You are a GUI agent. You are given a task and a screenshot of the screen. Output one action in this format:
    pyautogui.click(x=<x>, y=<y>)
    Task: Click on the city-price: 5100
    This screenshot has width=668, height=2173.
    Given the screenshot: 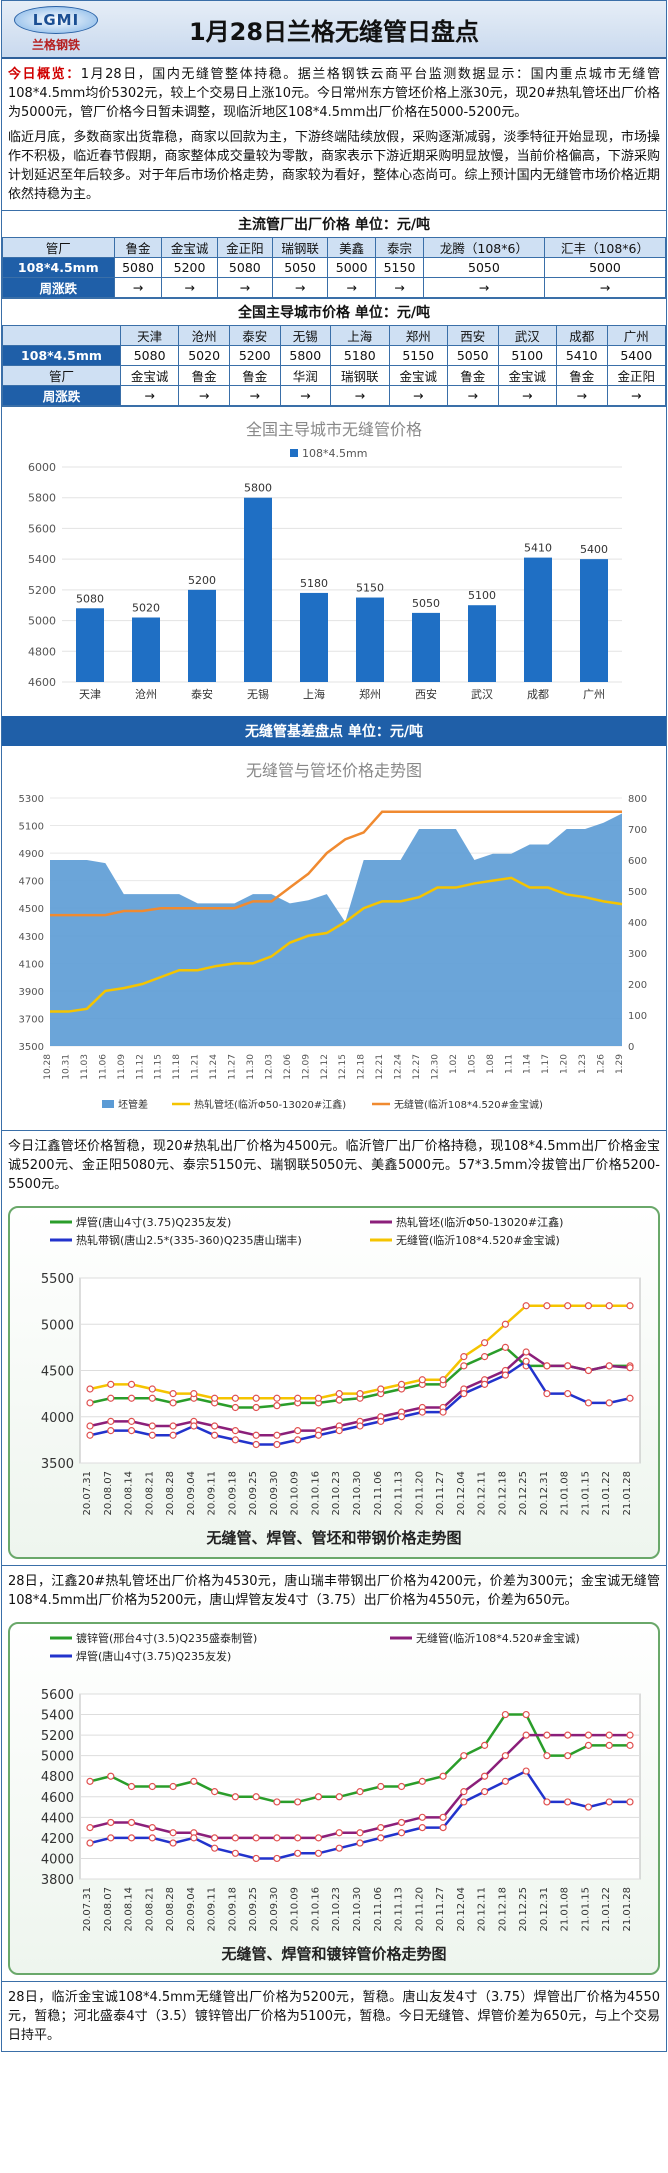 What is the action you would take?
    pyautogui.click(x=527, y=355)
    